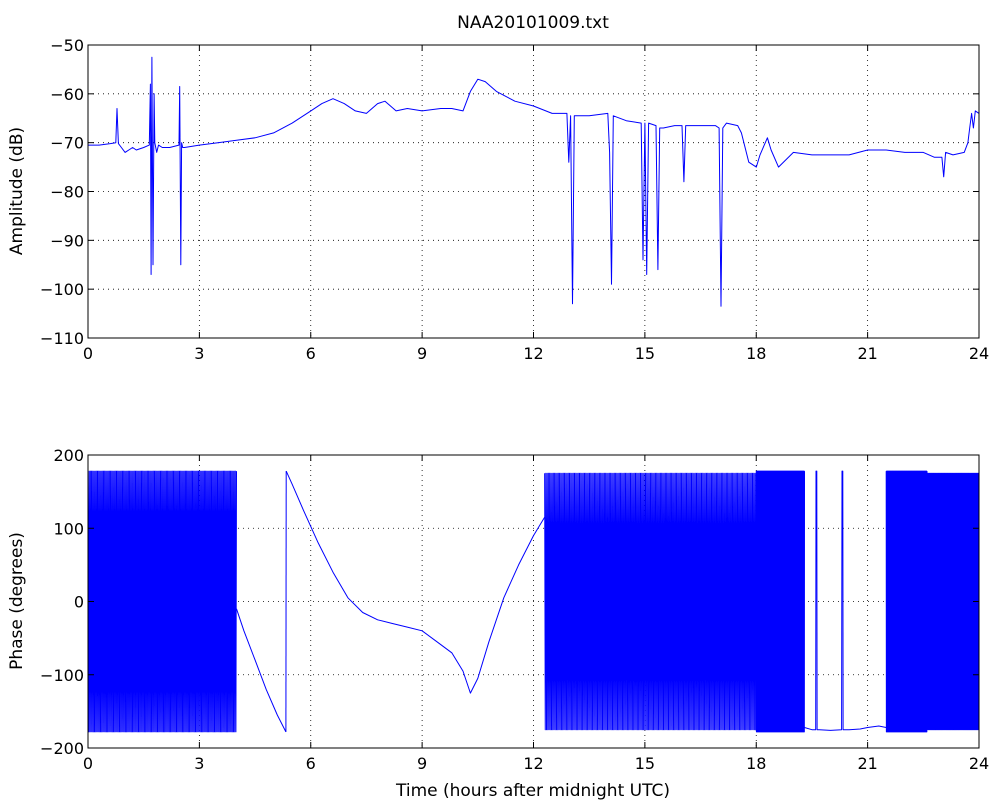 This screenshot has height=806, width=998. Describe the element at coordinates (68, 528) in the screenshot. I see `phase-y-tick-label: 100` at that location.